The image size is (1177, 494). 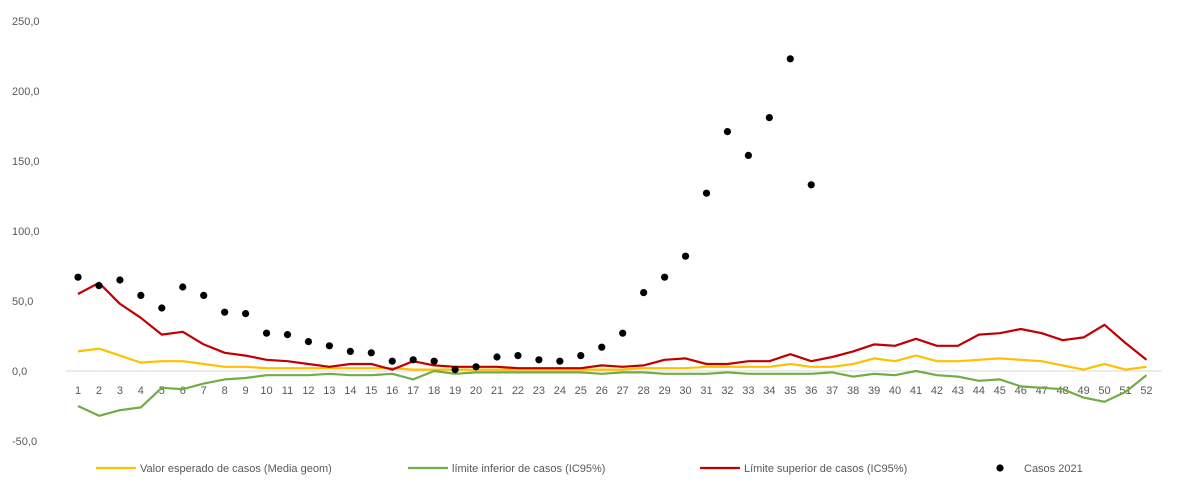 I want to click on x-tick-label: 45, so click(x=1000, y=391).